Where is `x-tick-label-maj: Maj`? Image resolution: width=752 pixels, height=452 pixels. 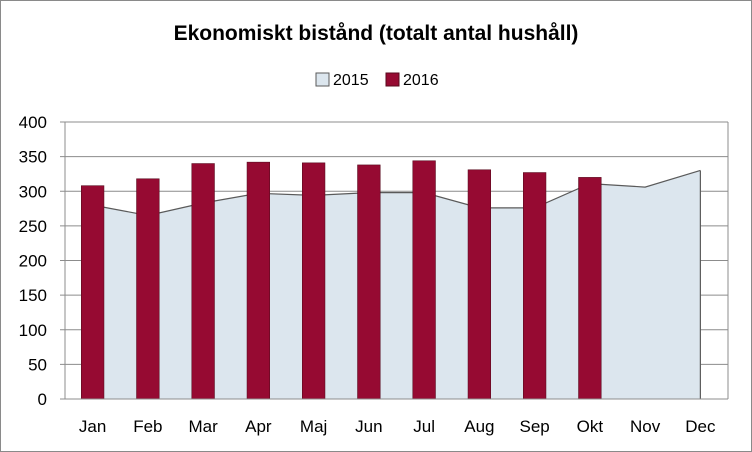 x-tick-label-maj: Maj is located at coordinates (313, 426).